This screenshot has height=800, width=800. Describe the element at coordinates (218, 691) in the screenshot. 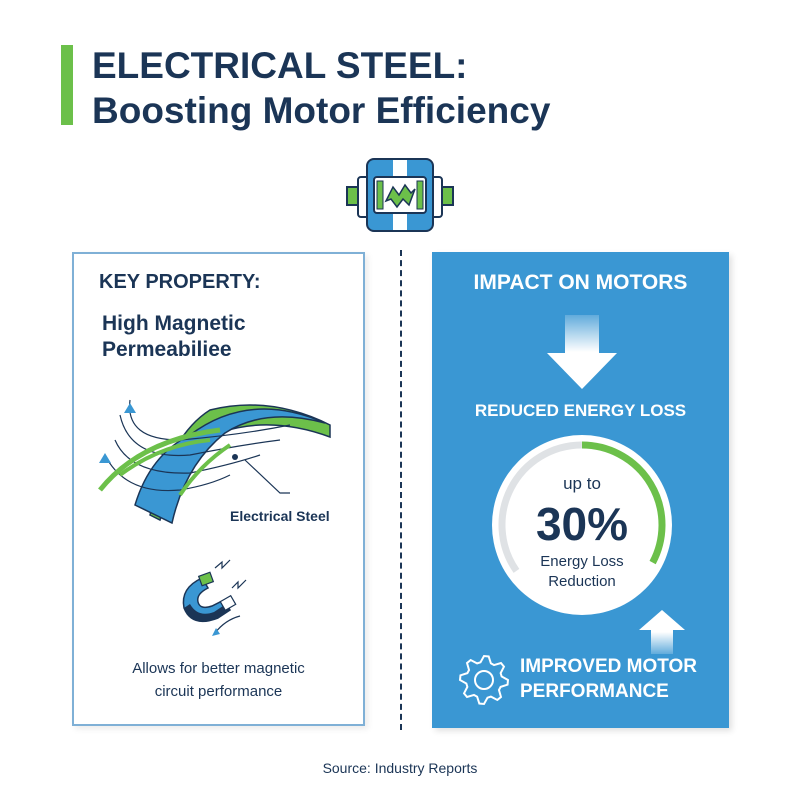

I see `description-line2: circuit performance` at that location.